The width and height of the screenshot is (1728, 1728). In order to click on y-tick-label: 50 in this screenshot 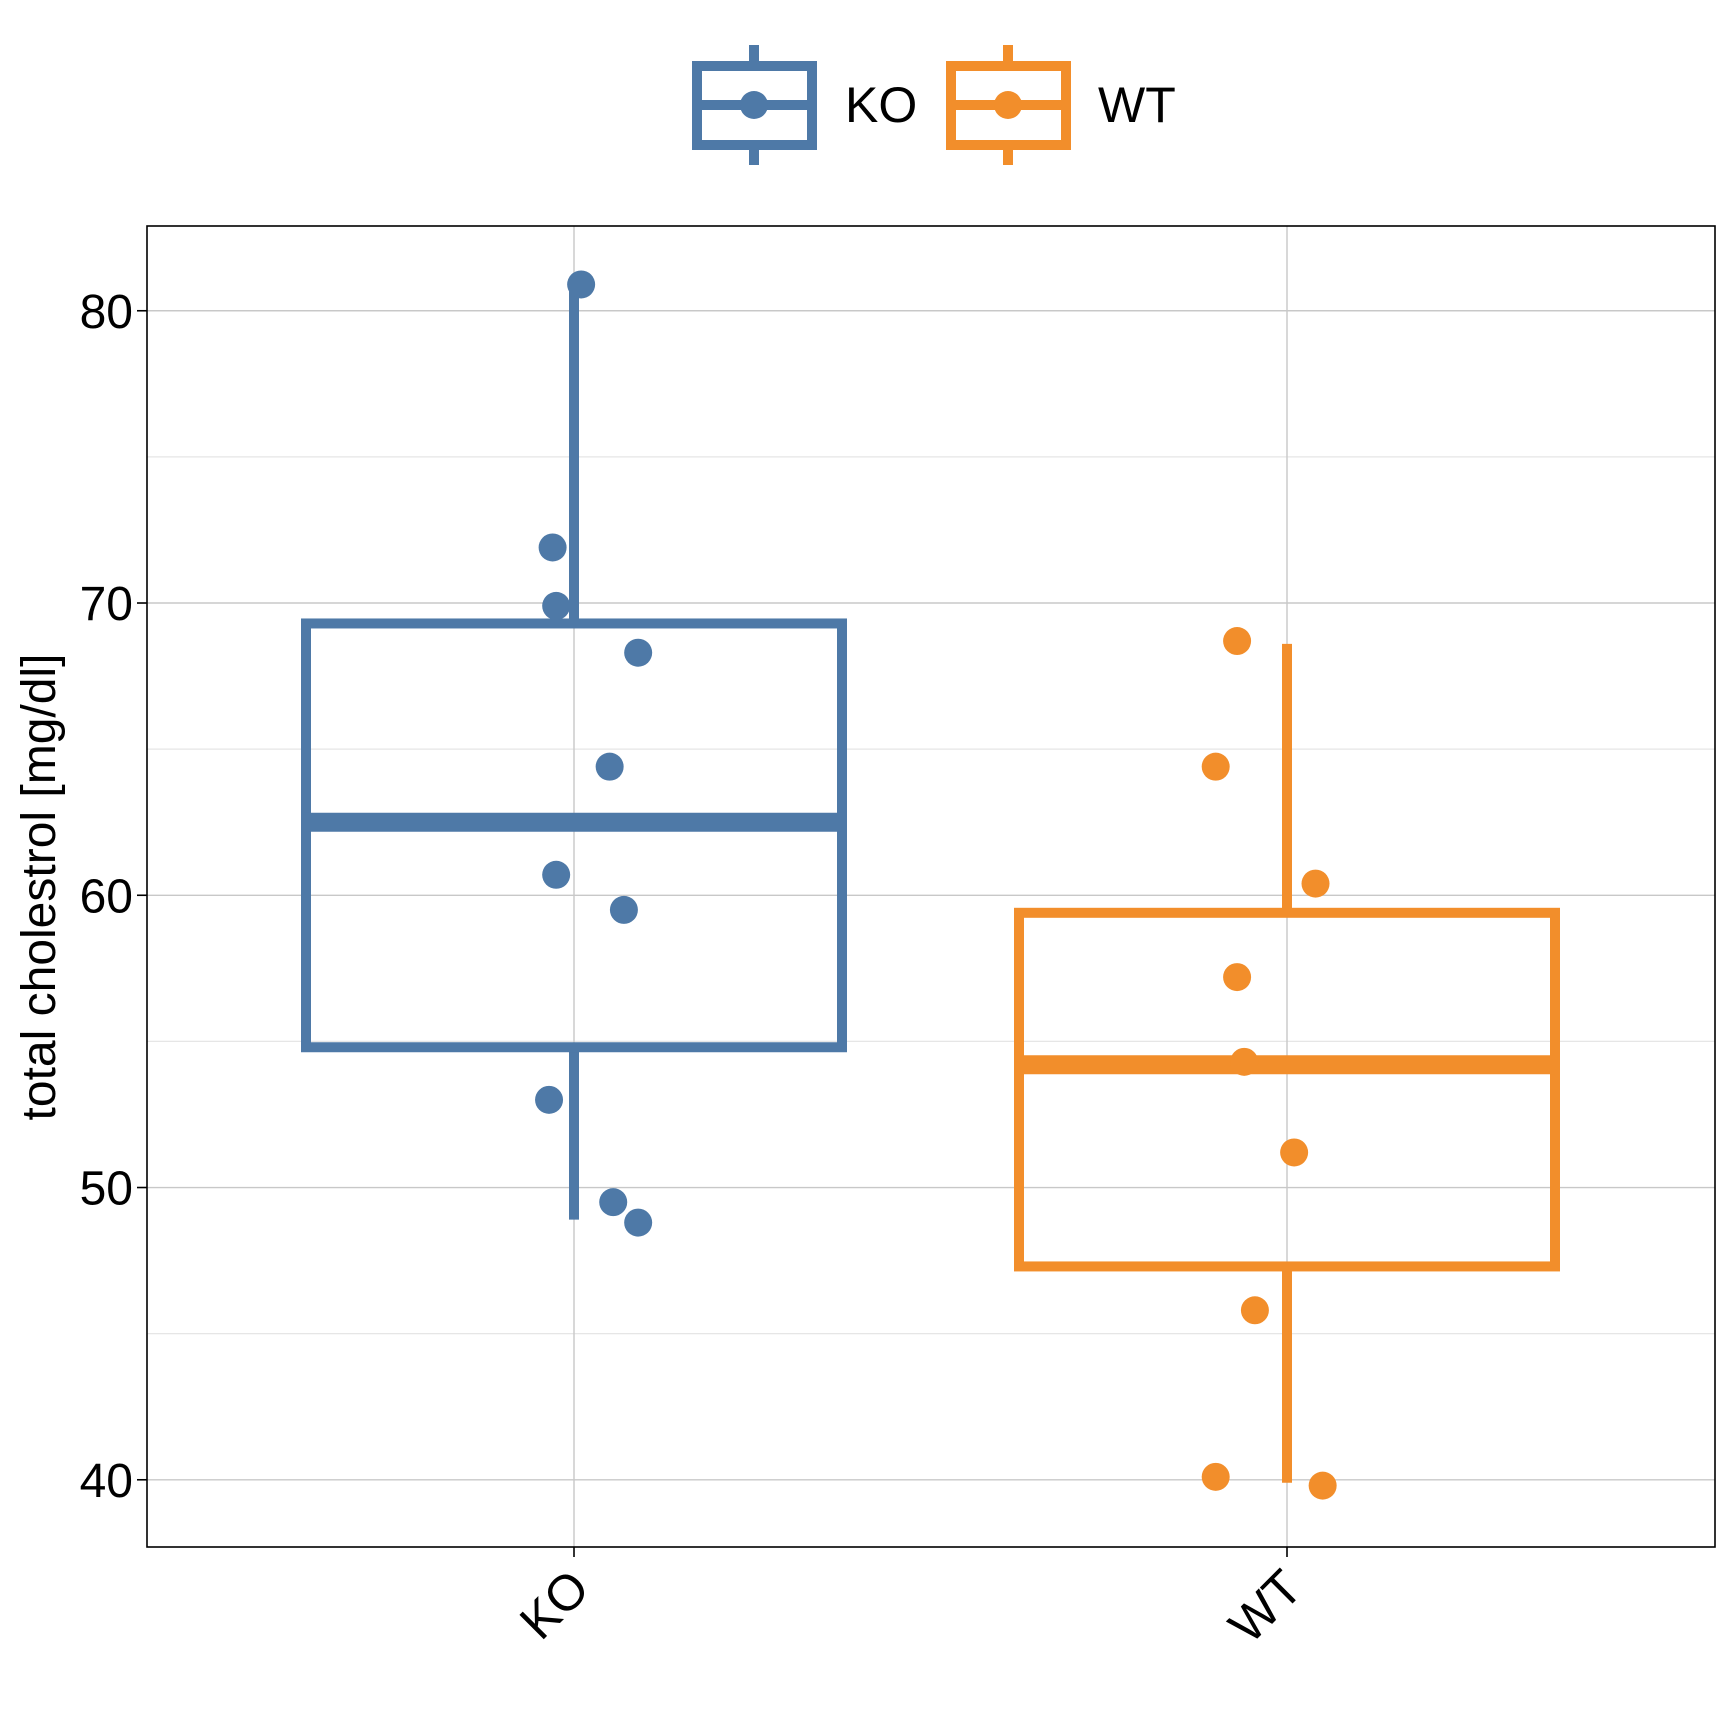, I will do `click(106, 1189)`.